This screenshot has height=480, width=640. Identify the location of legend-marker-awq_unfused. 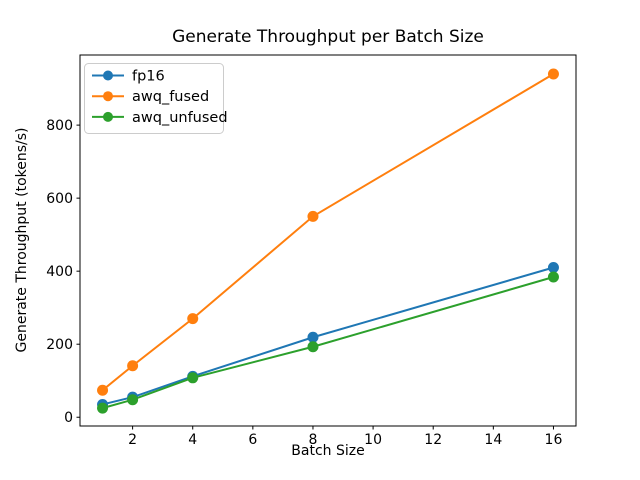
(108, 116).